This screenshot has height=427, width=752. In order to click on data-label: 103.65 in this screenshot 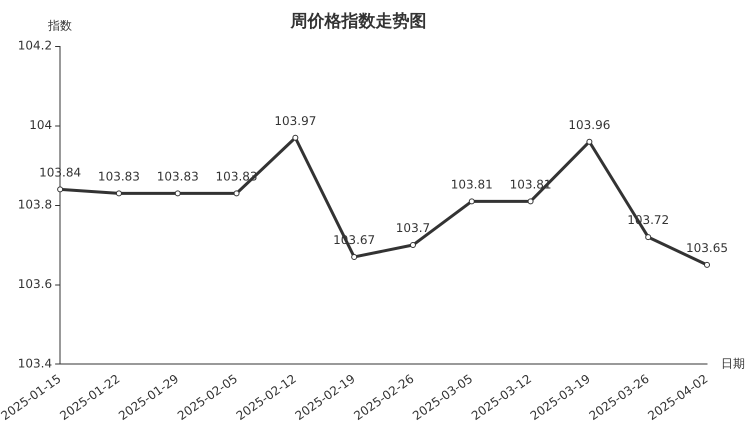, I will do `click(707, 248)`.